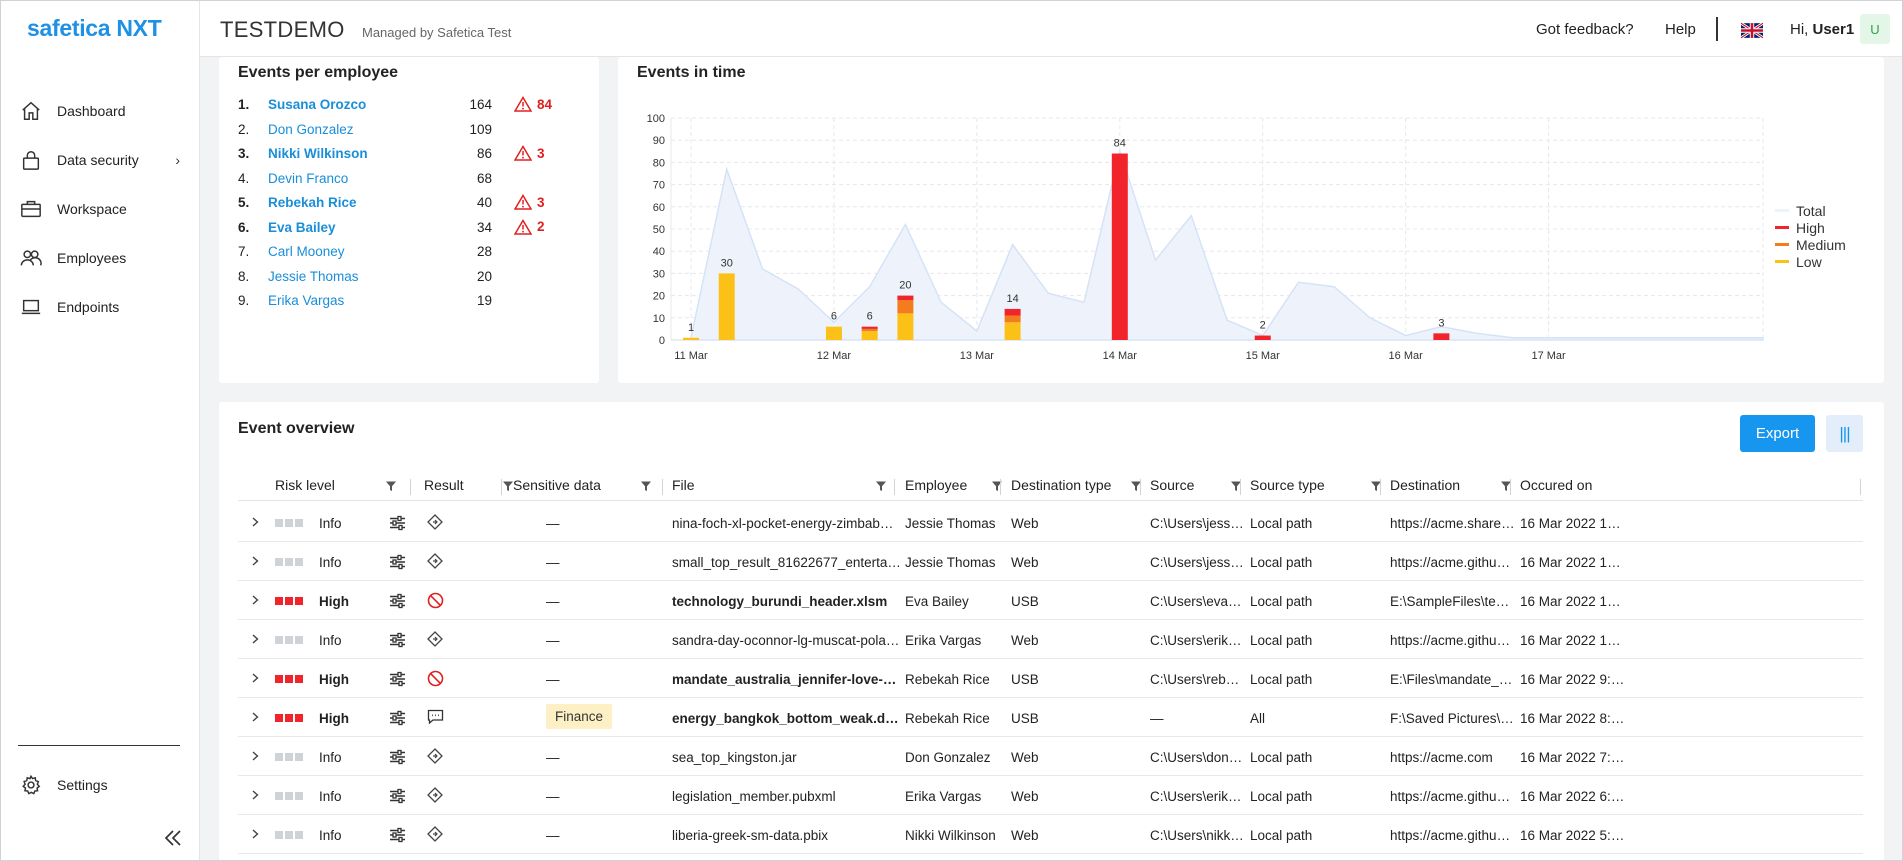 The height and width of the screenshot is (861, 1903). I want to click on column-header: Sensitive data, so click(557, 485).